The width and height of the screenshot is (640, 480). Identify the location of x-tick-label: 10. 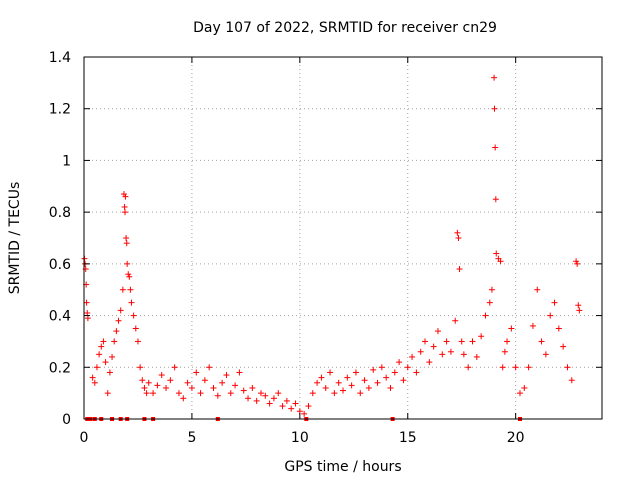
(300, 438).